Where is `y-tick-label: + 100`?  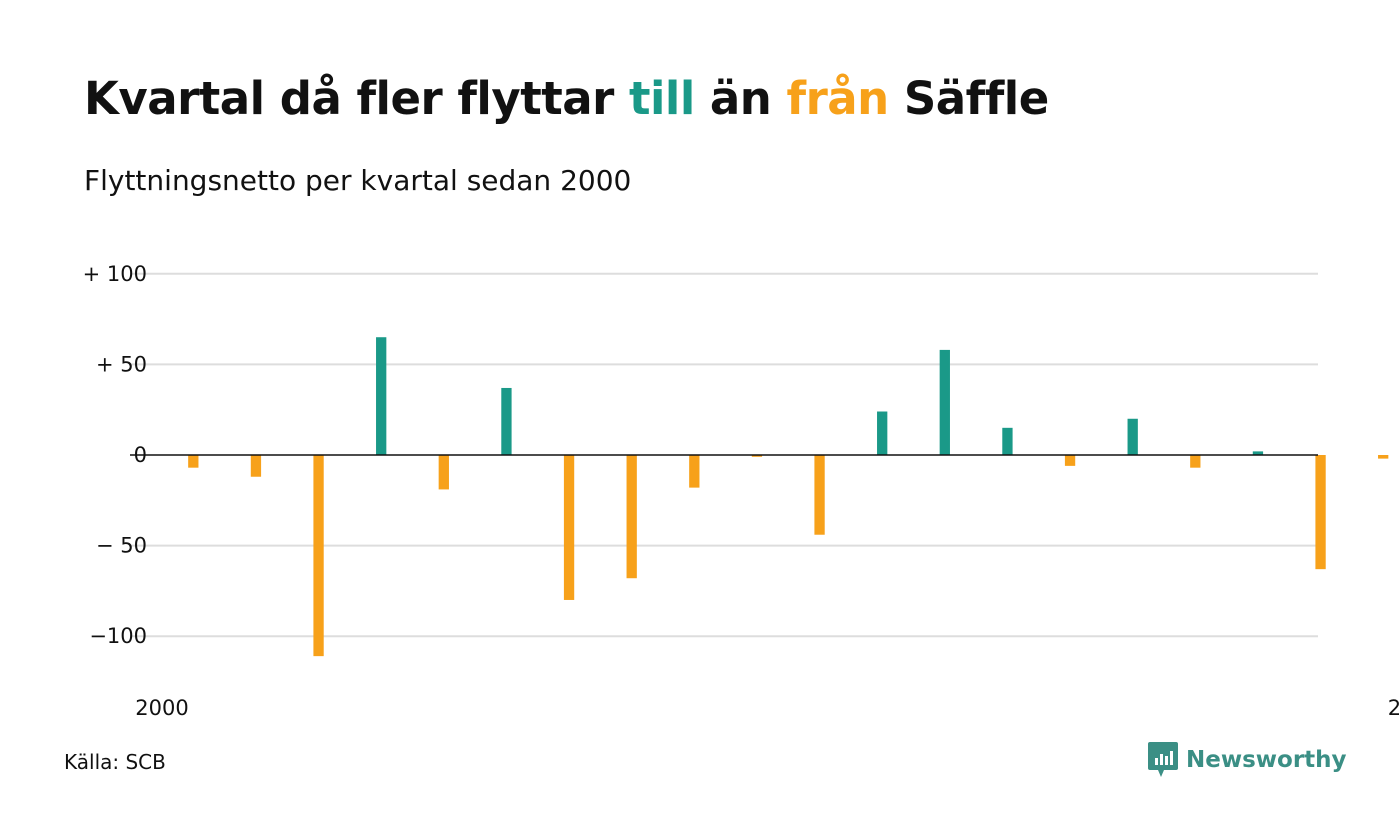 y-tick-label: + 100 is located at coordinates (115, 274).